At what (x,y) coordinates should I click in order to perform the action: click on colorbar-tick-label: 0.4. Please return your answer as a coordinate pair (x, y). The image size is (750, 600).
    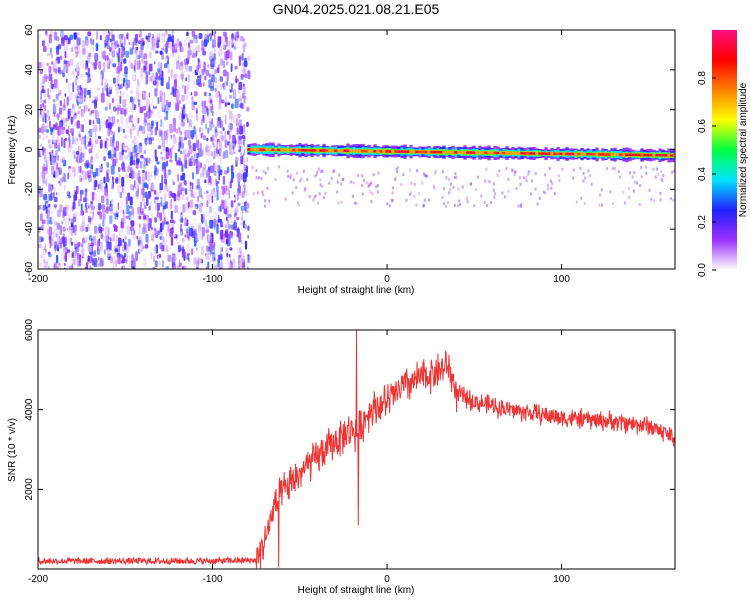
    Looking at the image, I should click on (702, 174).